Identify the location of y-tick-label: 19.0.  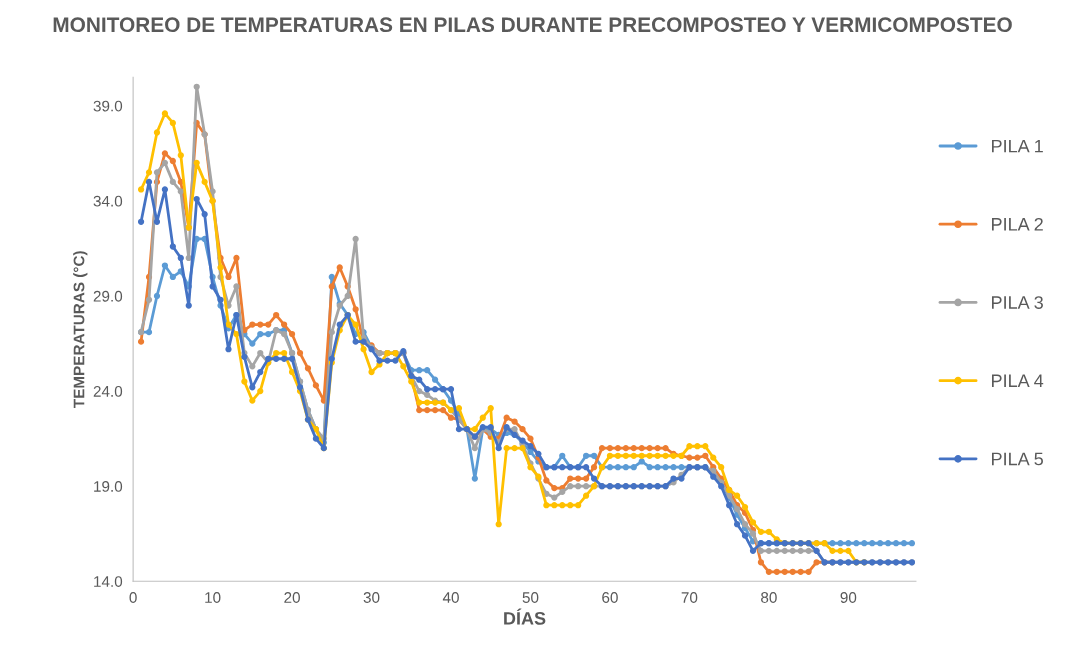
(108, 486).